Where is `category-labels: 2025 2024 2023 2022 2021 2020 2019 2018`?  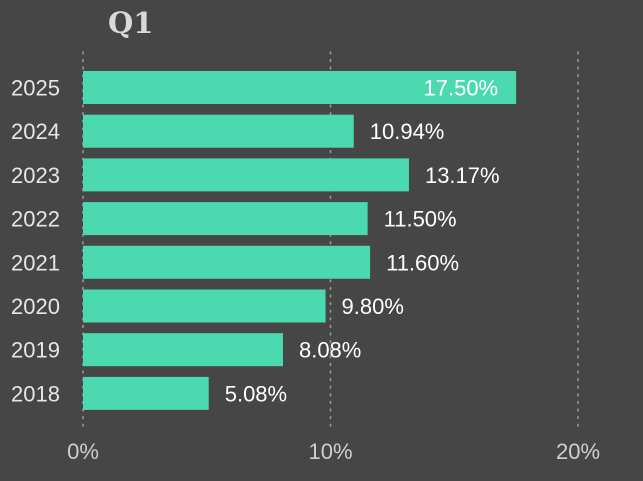 category-labels: 2025 2024 2023 2022 2021 2020 2019 2018 is located at coordinates (35, 241).